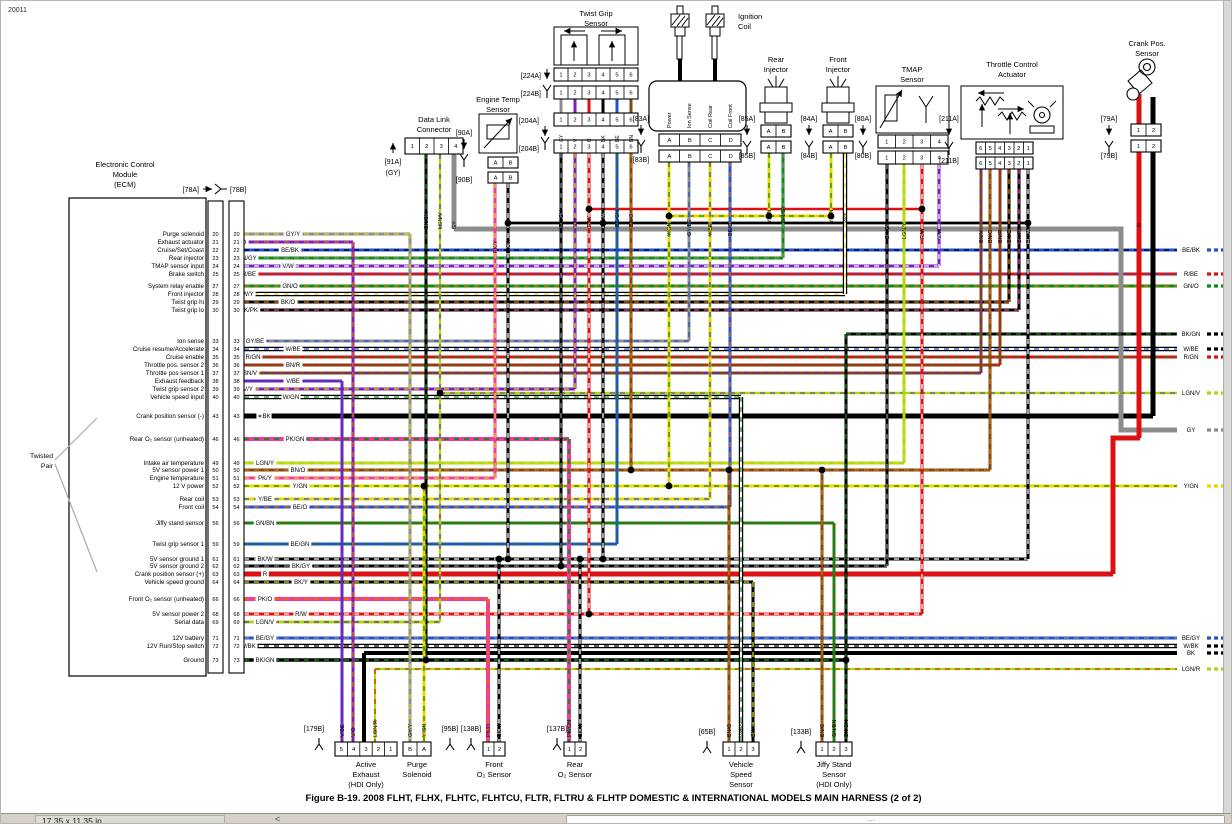  What do you see at coordinates (180, 523) in the screenshot?
I see `svg-text: Jiffy stand sensor` at bounding box center [180, 523].